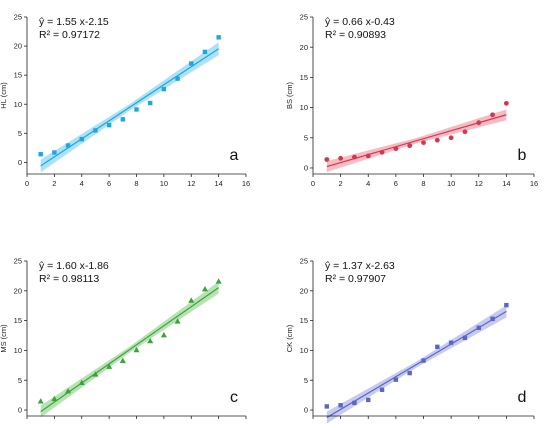  What do you see at coordinates (360, 22) in the screenshot?
I see `equation-label: ŷ = 0.66 x-0.43` at bounding box center [360, 22].